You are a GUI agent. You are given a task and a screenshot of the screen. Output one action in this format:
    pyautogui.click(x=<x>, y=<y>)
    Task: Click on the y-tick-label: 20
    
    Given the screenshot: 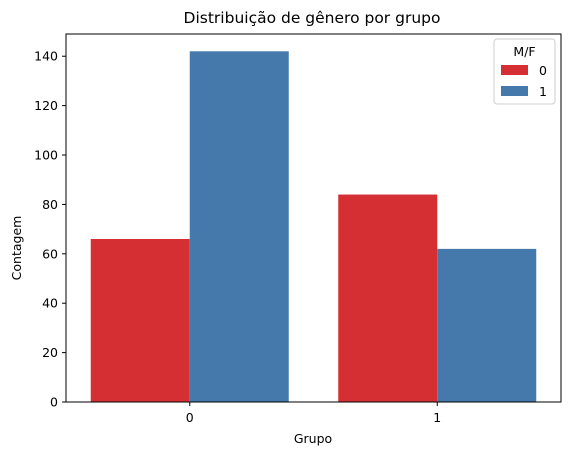 What is the action you would take?
    pyautogui.click(x=50, y=352)
    